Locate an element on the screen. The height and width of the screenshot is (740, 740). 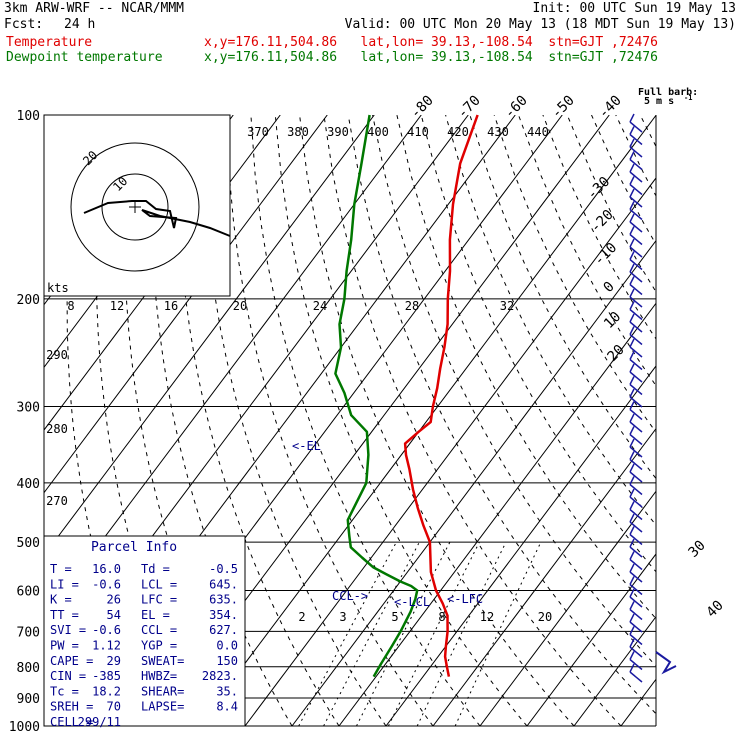
temperature-line is located at coordinates (441, 395).